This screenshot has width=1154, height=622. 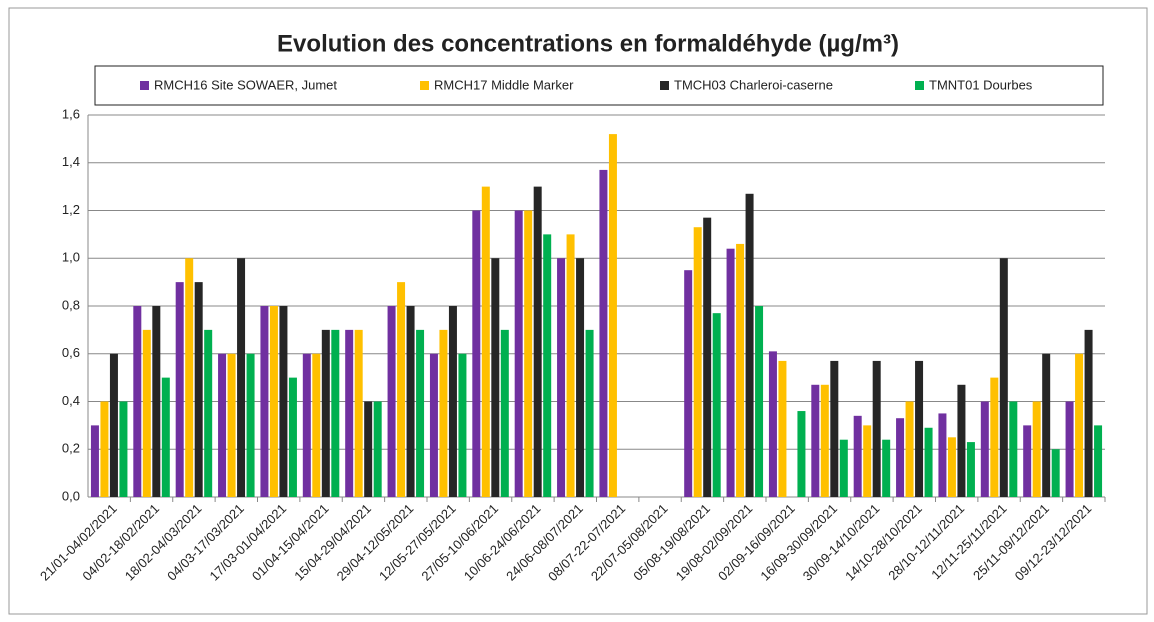 What do you see at coordinates (504, 84) in the screenshot?
I see `legend-label: RMCH17 Middle Marker` at bounding box center [504, 84].